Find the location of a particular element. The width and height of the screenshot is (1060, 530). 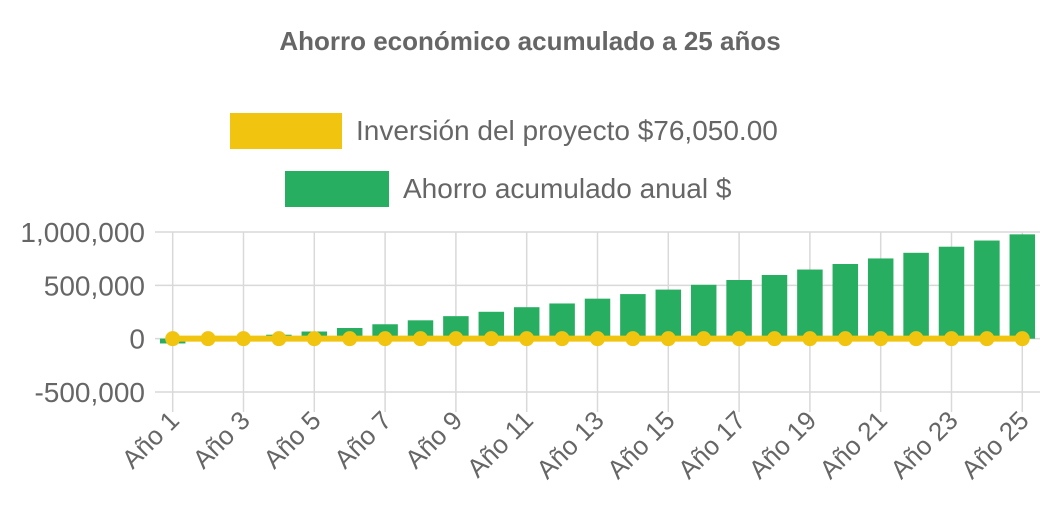

y-tick-label: 500,000 is located at coordinates (94, 285).